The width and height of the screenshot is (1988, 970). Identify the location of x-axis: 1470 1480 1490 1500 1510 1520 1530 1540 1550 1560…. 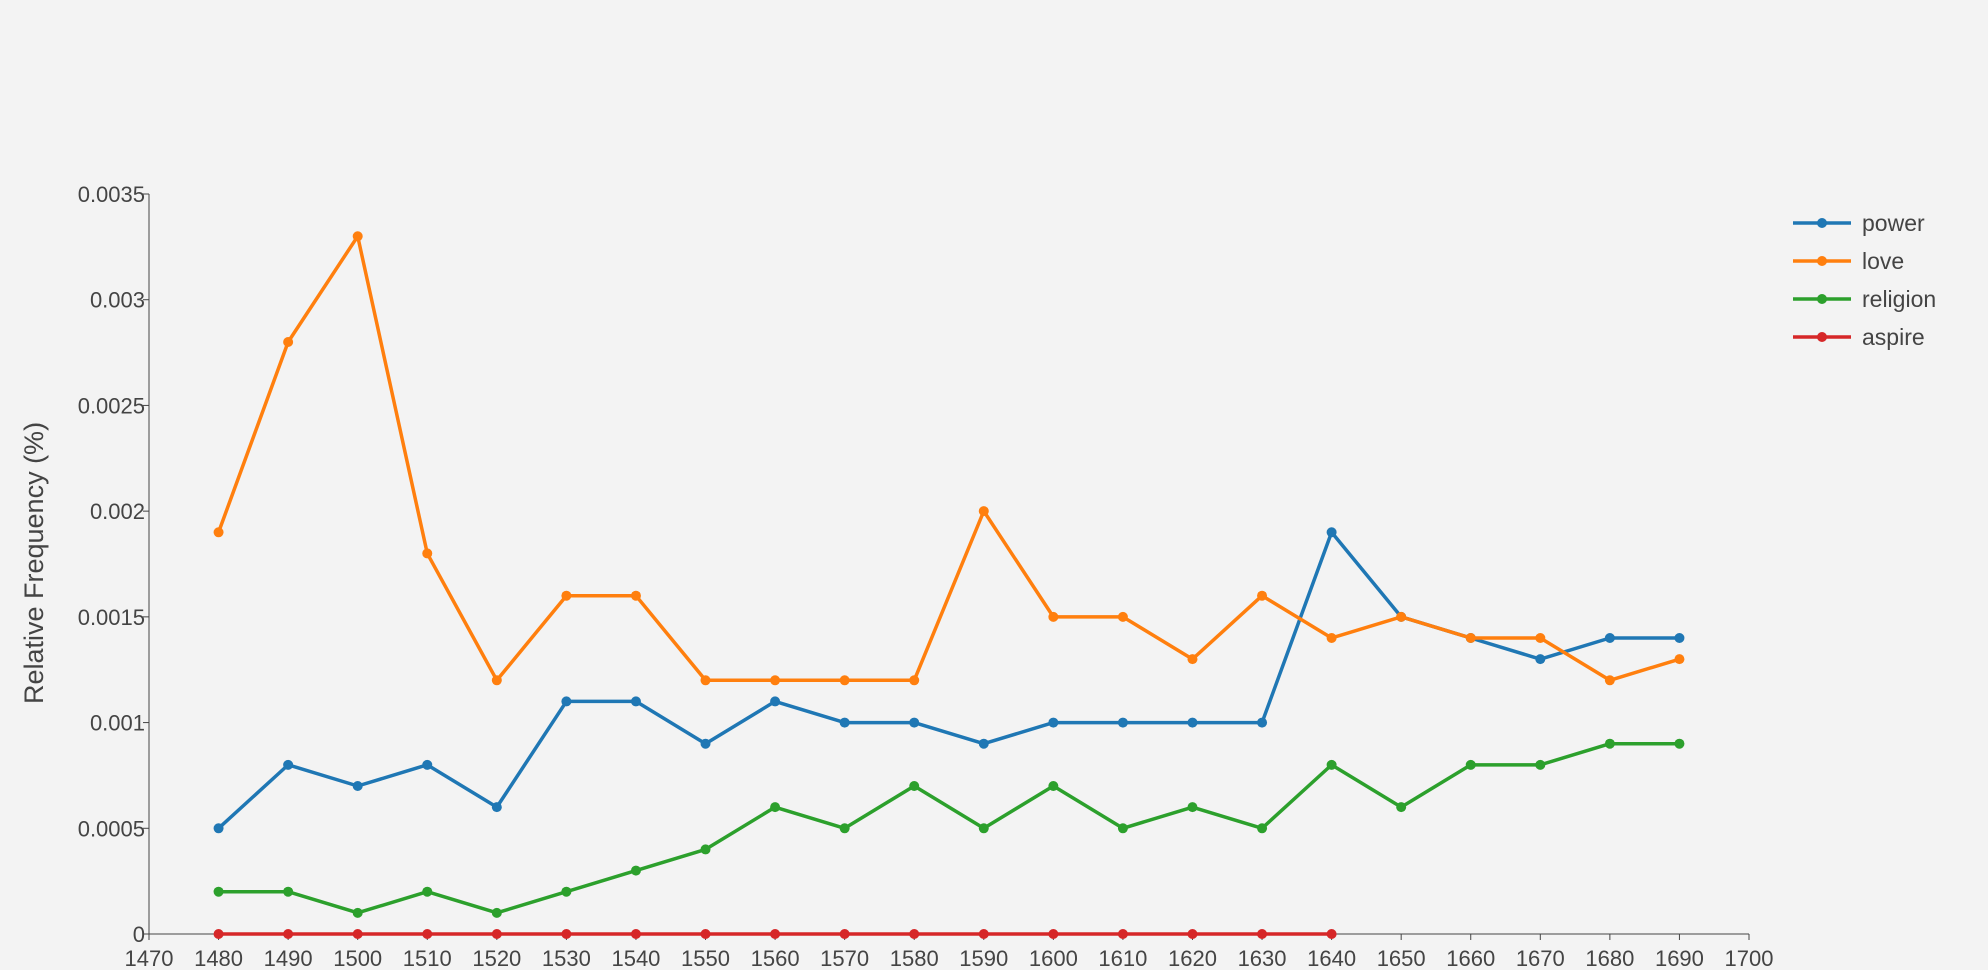
(949, 951).